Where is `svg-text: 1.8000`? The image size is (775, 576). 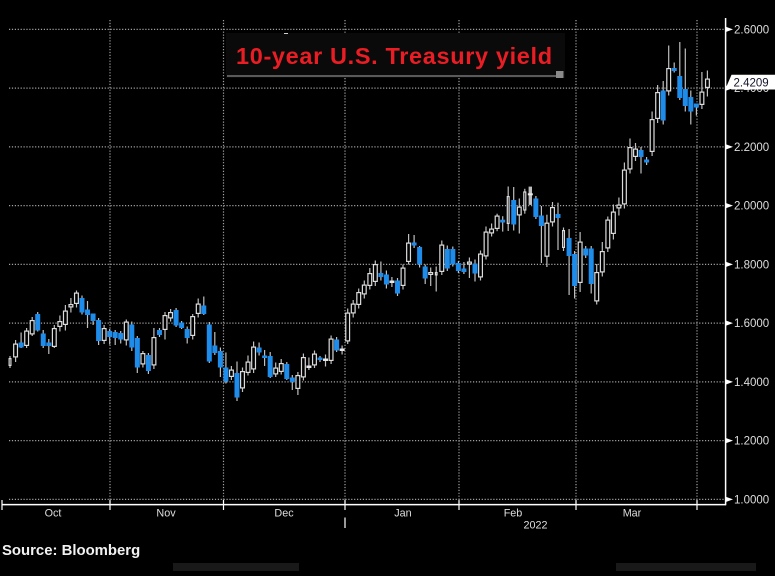
svg-text: 1.8000 is located at coordinates (751, 265).